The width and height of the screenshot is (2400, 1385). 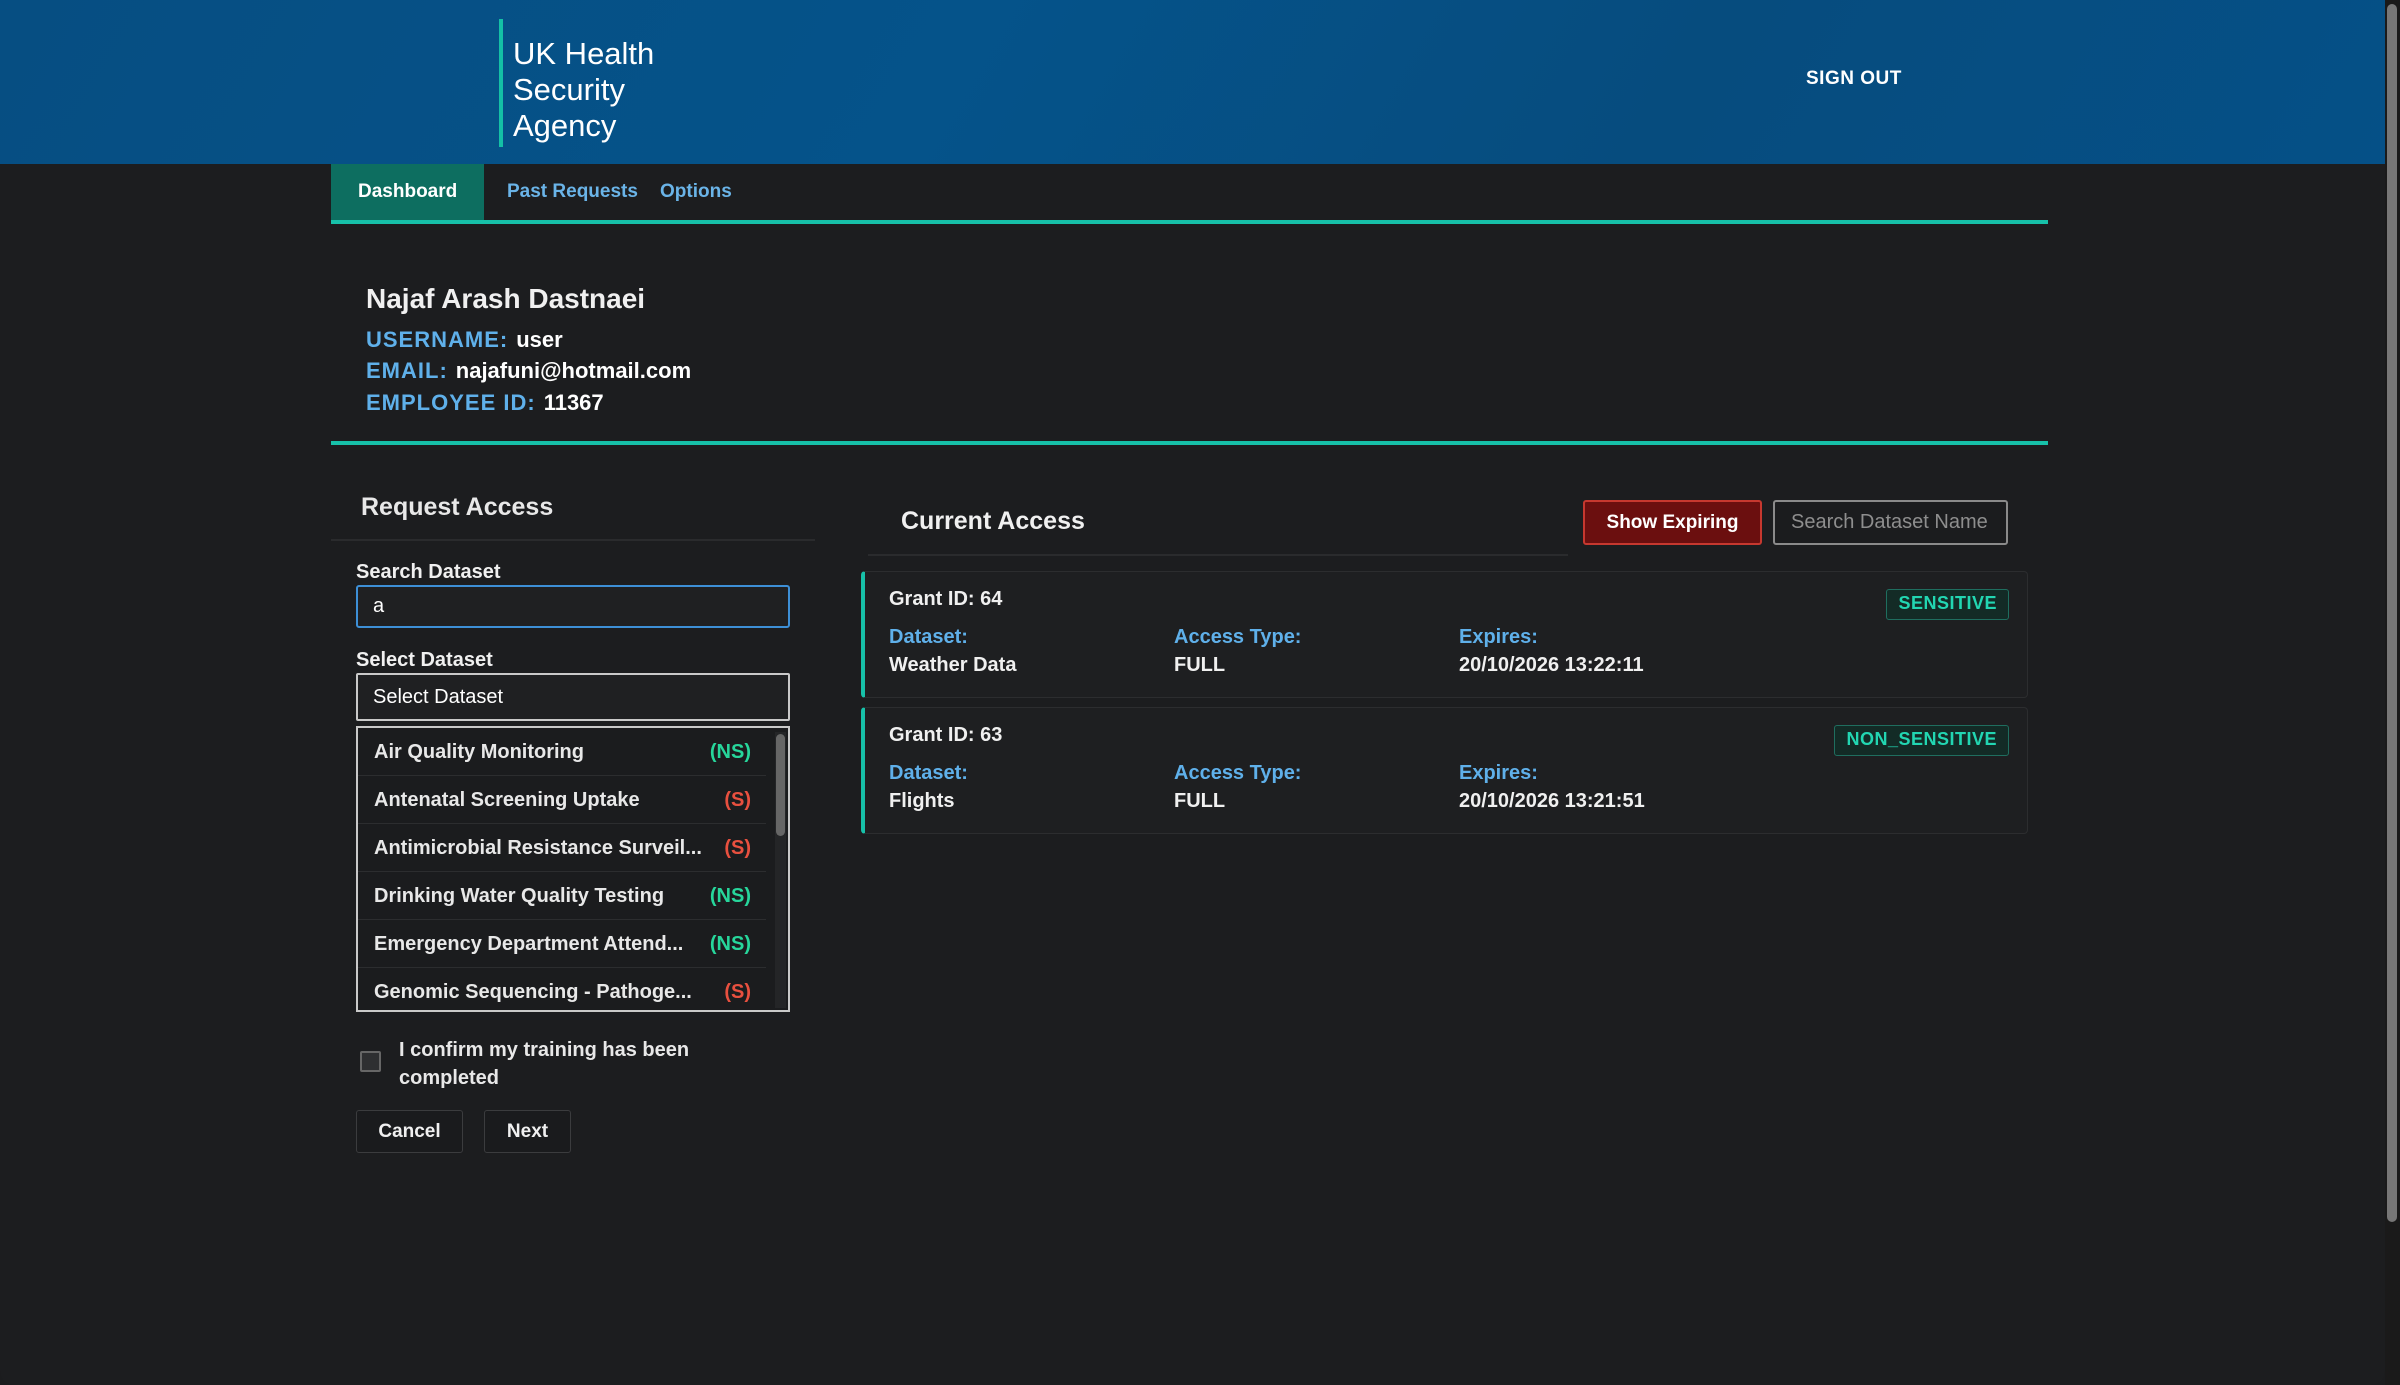 What do you see at coordinates (437, 339) in the screenshot?
I see `username-label: USERNAME:` at bounding box center [437, 339].